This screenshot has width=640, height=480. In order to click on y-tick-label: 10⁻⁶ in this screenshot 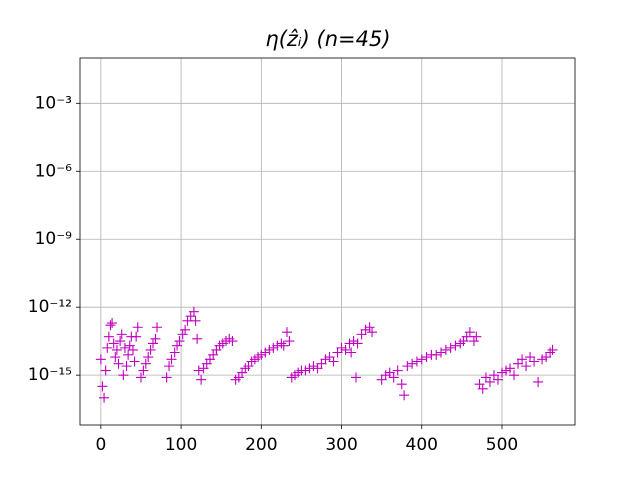, I will do `click(54, 171)`.